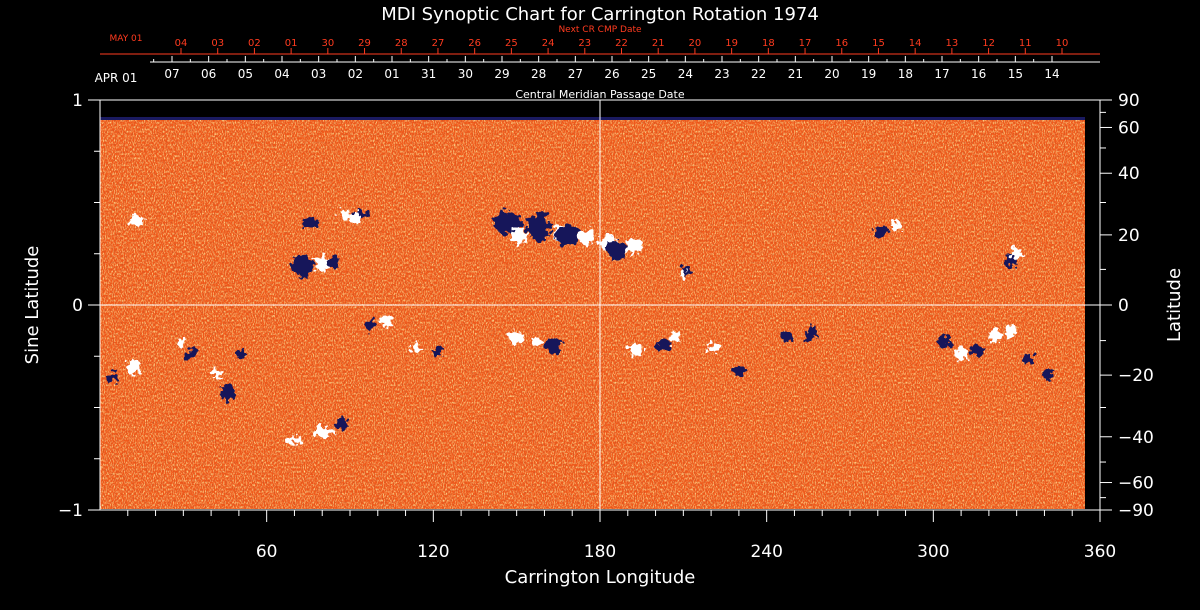  I want to click on y-right-tick-label: −90, so click(1136, 511).